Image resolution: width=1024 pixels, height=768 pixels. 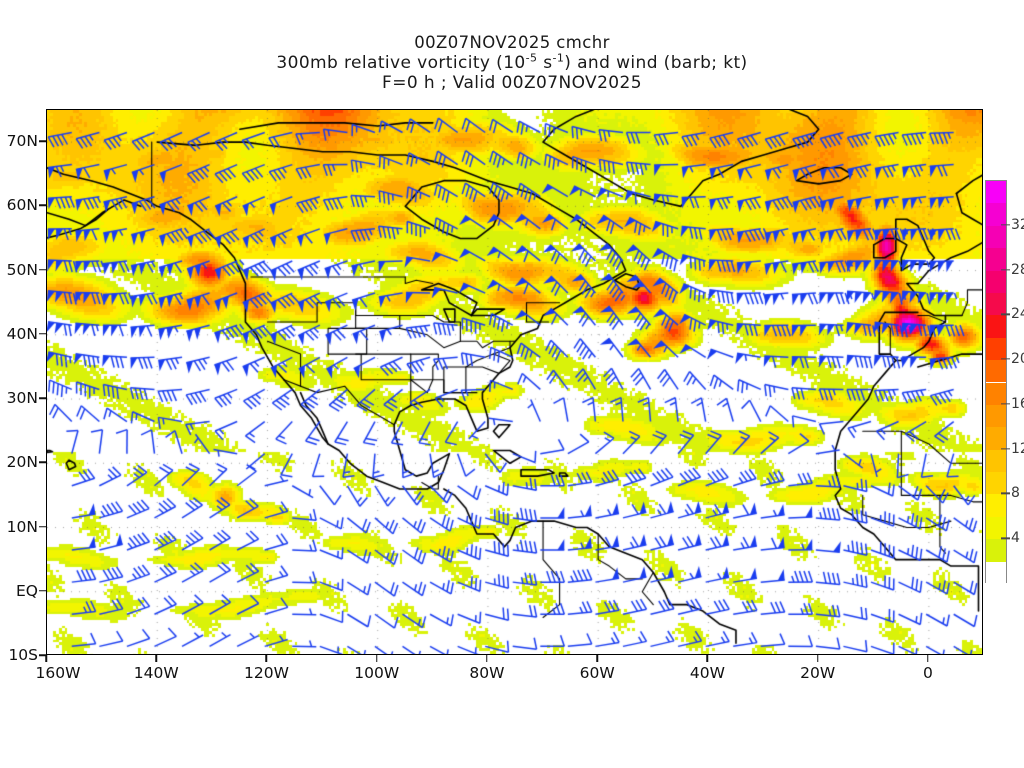 I want to click on lat-tick-label: 70N, so click(x=22, y=141).